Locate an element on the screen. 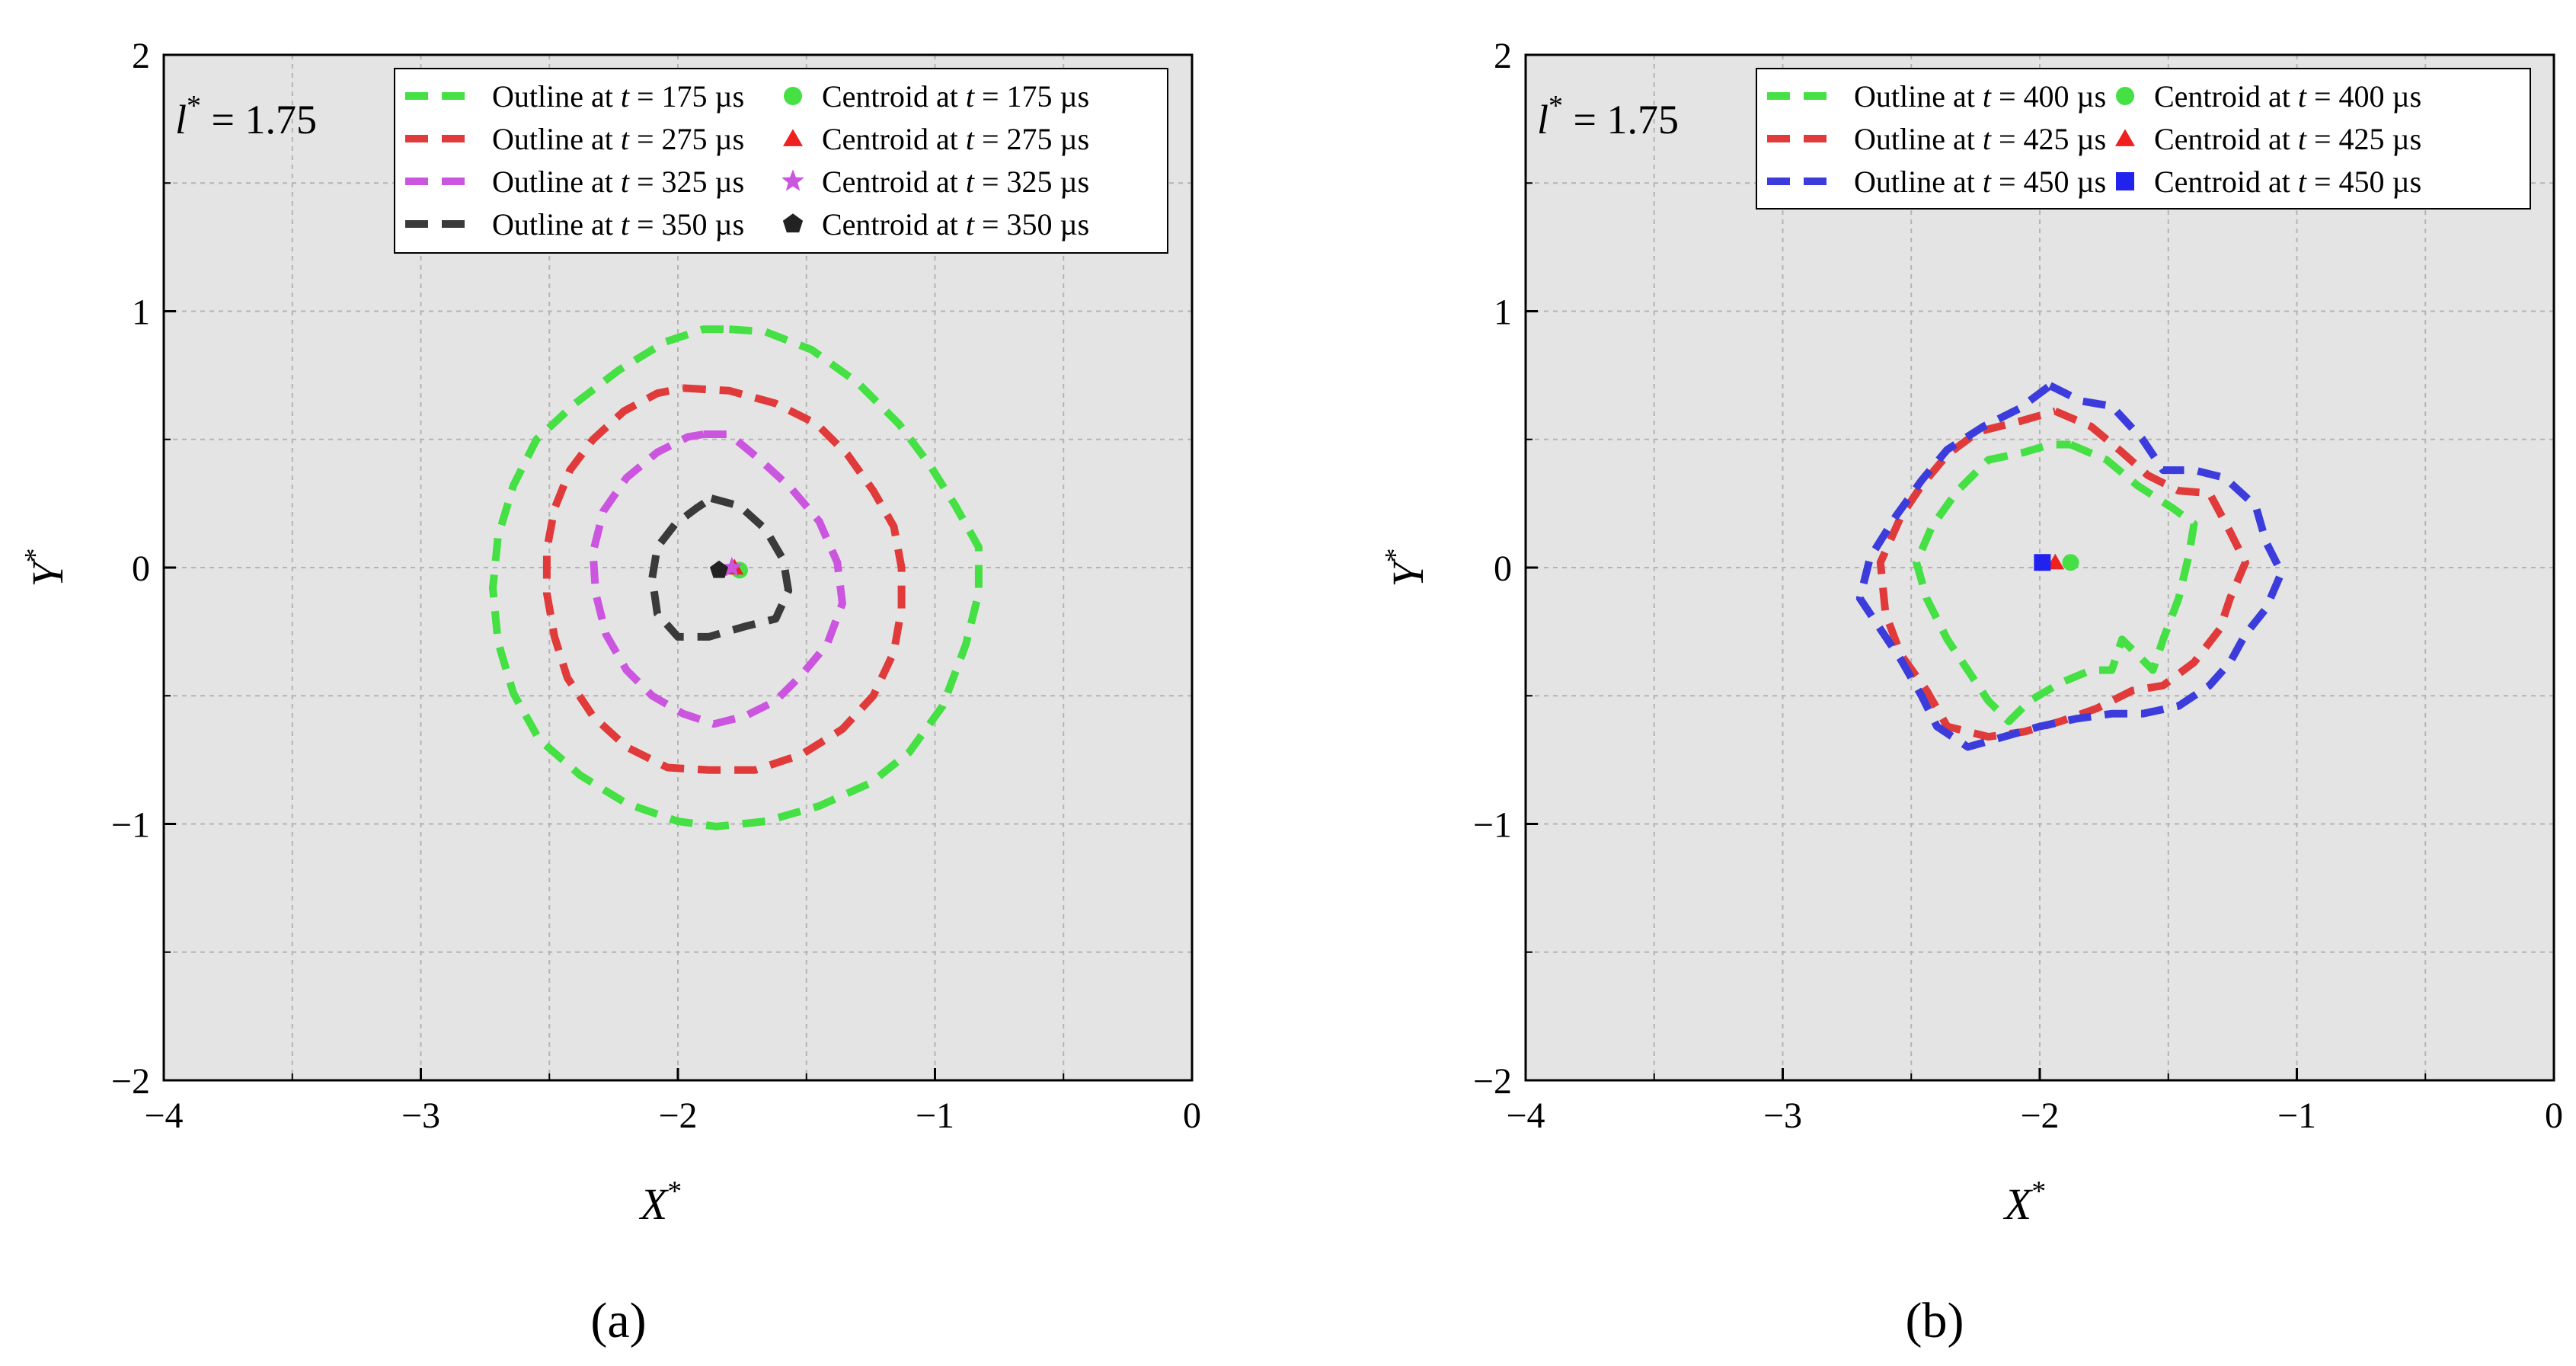  legend-centroid-label-2: Centroid at t = 325 µs is located at coordinates (955, 182).